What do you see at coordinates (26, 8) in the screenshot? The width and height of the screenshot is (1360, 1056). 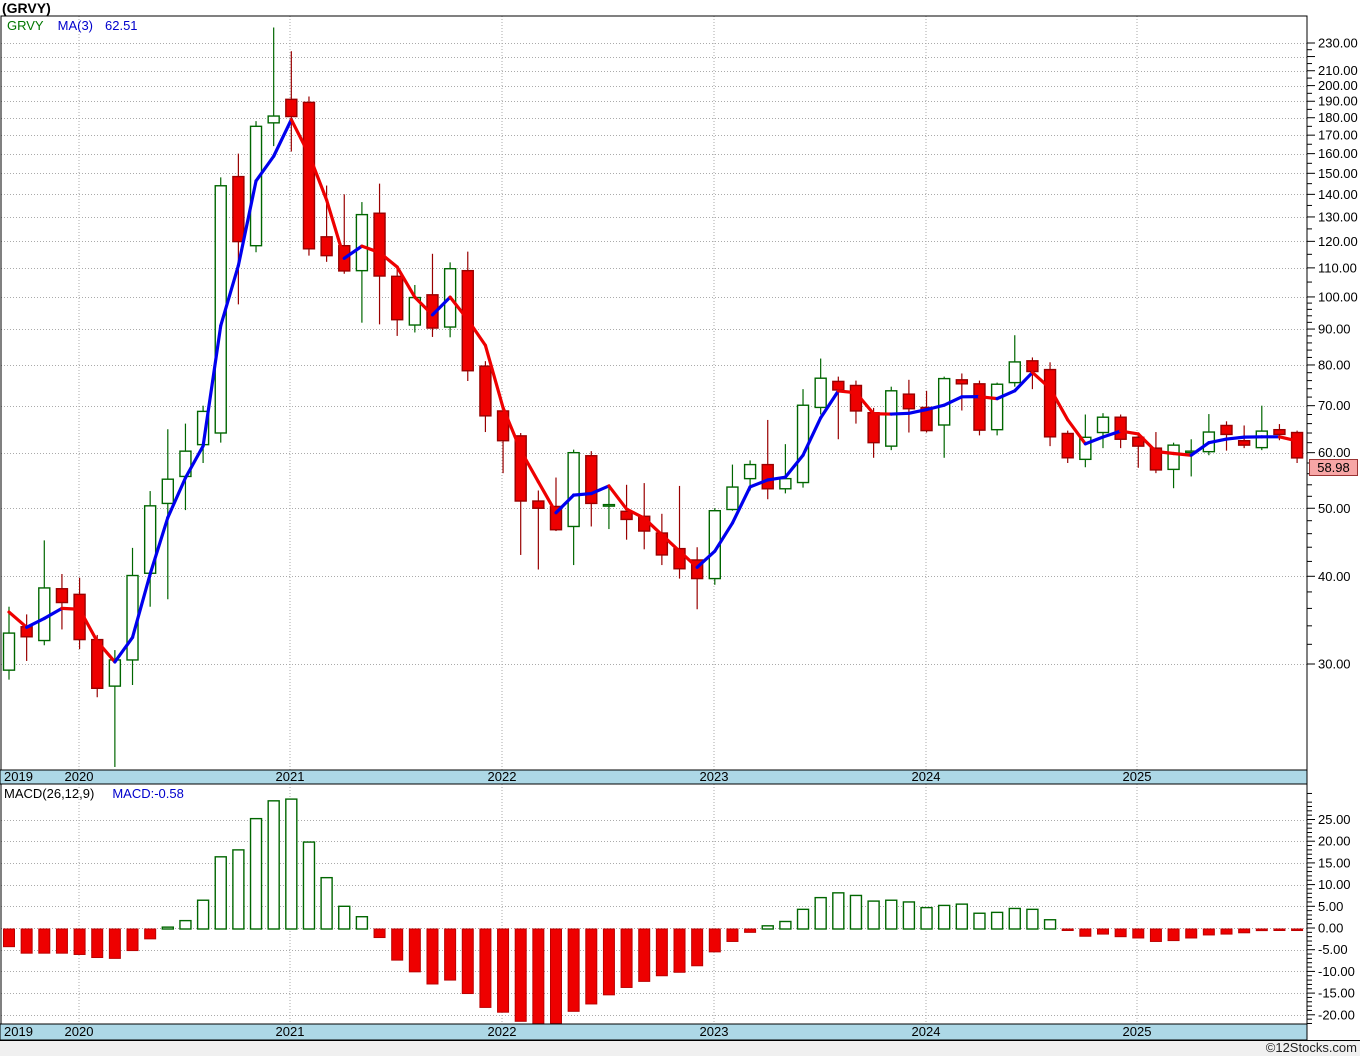 I see `page-title: (GRVY)` at bounding box center [26, 8].